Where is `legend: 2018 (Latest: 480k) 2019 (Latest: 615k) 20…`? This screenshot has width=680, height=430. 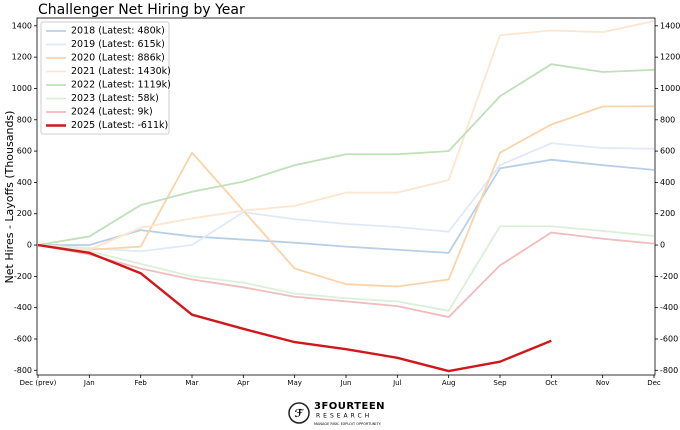
legend: 2018 (Latest: 480k) 2019 (Latest: 615k) 20… is located at coordinates (105, 78).